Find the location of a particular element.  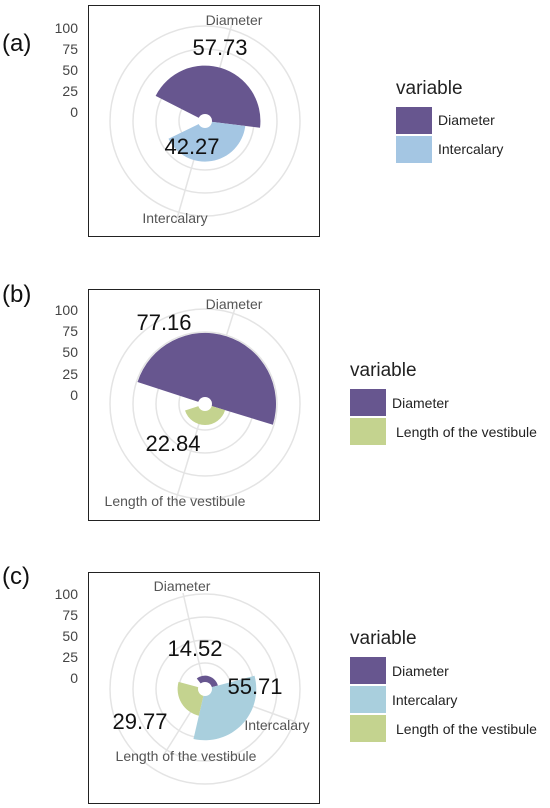

panel-a-ytick-100: 100 is located at coordinates (66, 28).